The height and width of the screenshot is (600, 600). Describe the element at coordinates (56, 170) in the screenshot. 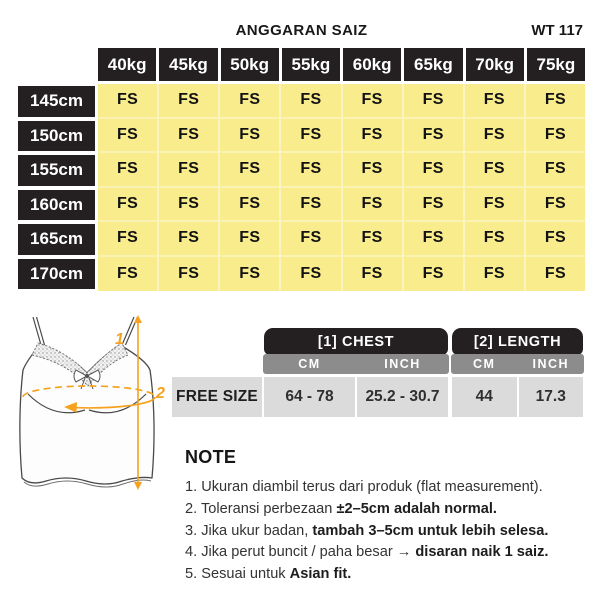

I see `height-header-cell: 155cm` at that location.